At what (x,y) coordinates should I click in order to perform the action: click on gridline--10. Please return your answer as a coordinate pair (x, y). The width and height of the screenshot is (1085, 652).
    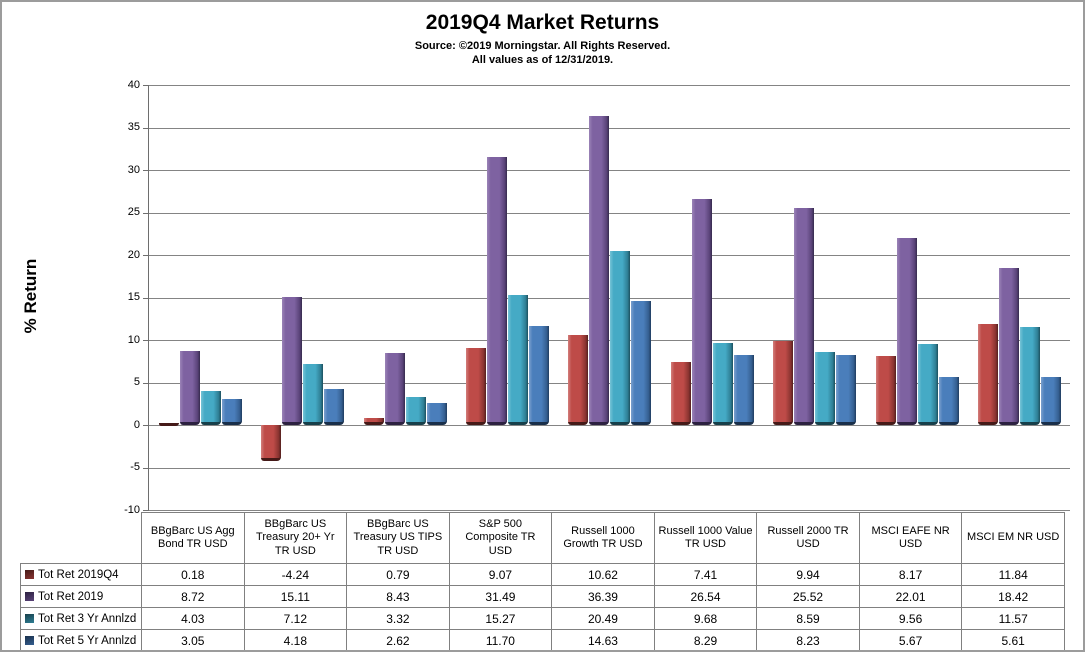
    Looking at the image, I should click on (609, 510).